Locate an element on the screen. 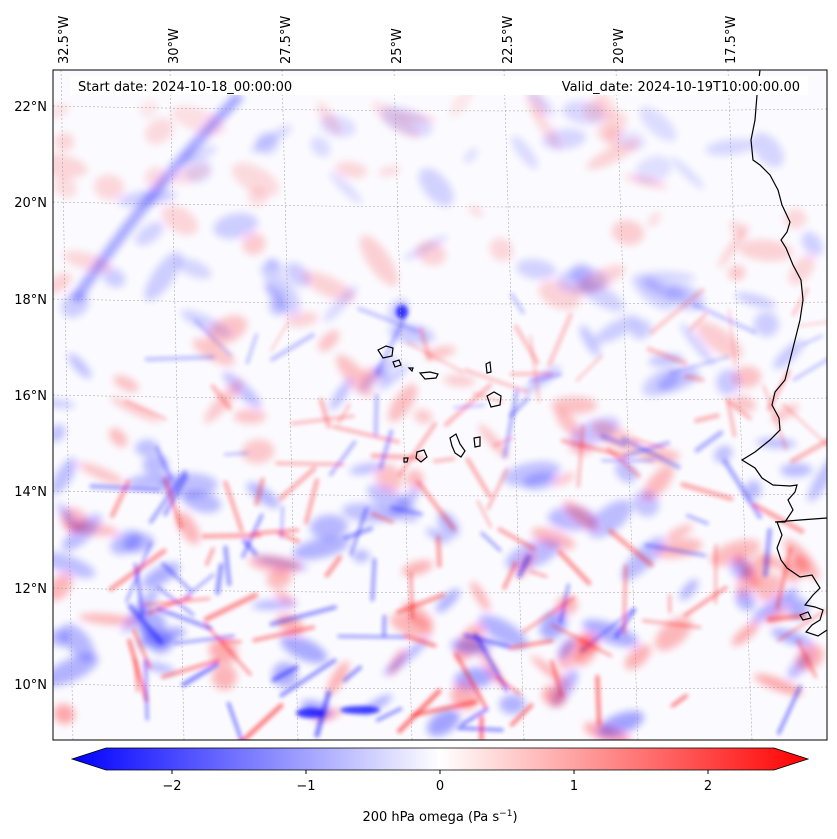 The height and width of the screenshot is (839, 837). gambia-inlet is located at coordinates (800, 520).